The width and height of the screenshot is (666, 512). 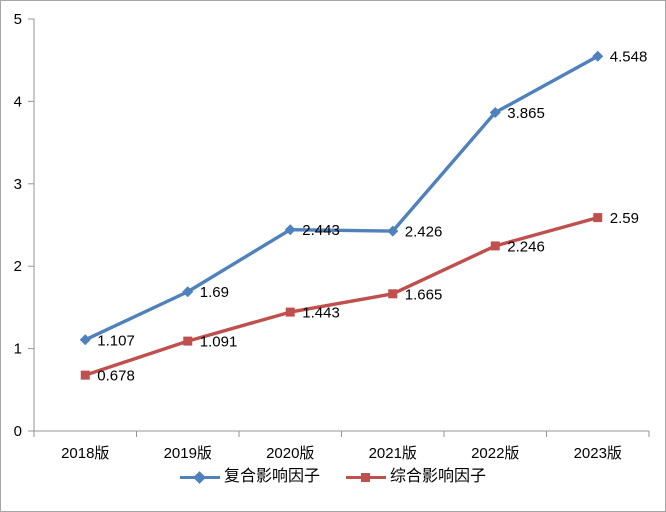 I want to click on x-tick-label: 2023版, so click(x=598, y=453).